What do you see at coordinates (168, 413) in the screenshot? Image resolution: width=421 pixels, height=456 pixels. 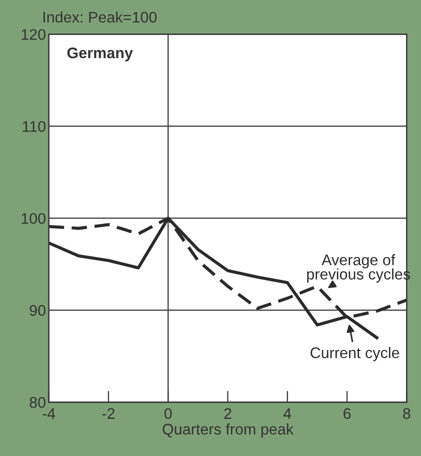 I see `x-tick-label: 0` at bounding box center [168, 413].